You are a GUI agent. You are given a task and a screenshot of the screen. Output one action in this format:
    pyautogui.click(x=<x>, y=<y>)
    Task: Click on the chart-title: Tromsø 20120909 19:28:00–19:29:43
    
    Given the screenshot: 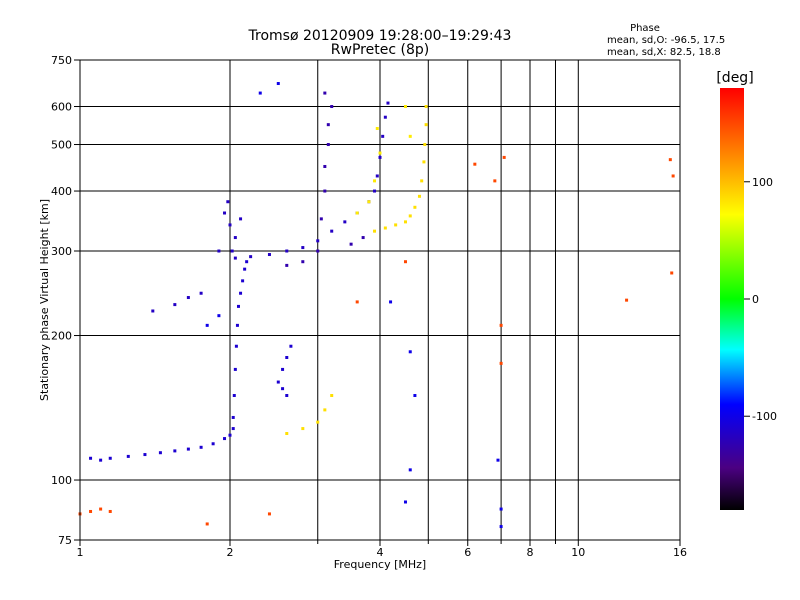 What is the action you would take?
    pyautogui.click(x=380, y=36)
    